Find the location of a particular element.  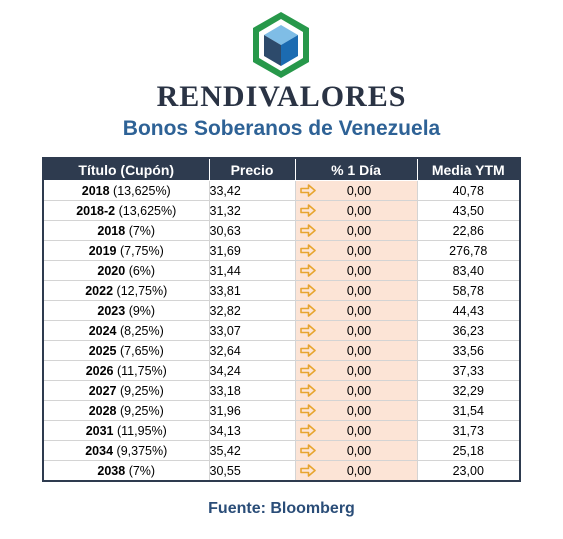

bond-title-cell: 2027 (9,25%) is located at coordinates (126, 390).